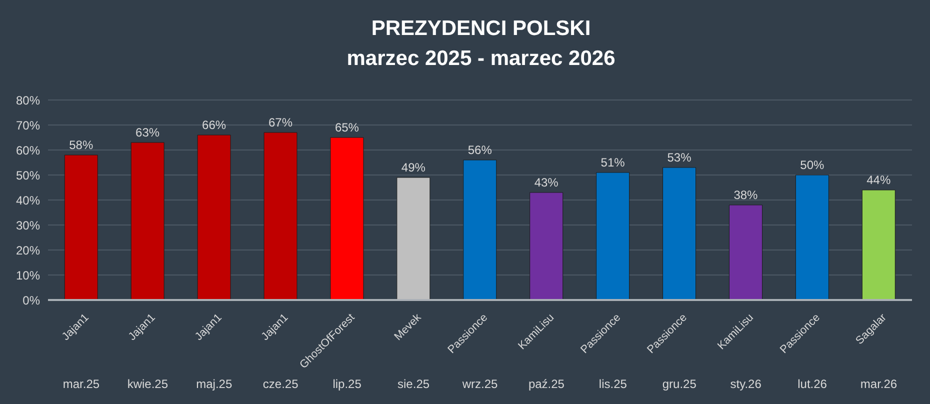  What do you see at coordinates (280, 384) in the screenshot?
I see `x-tick-label: cze.25` at bounding box center [280, 384].